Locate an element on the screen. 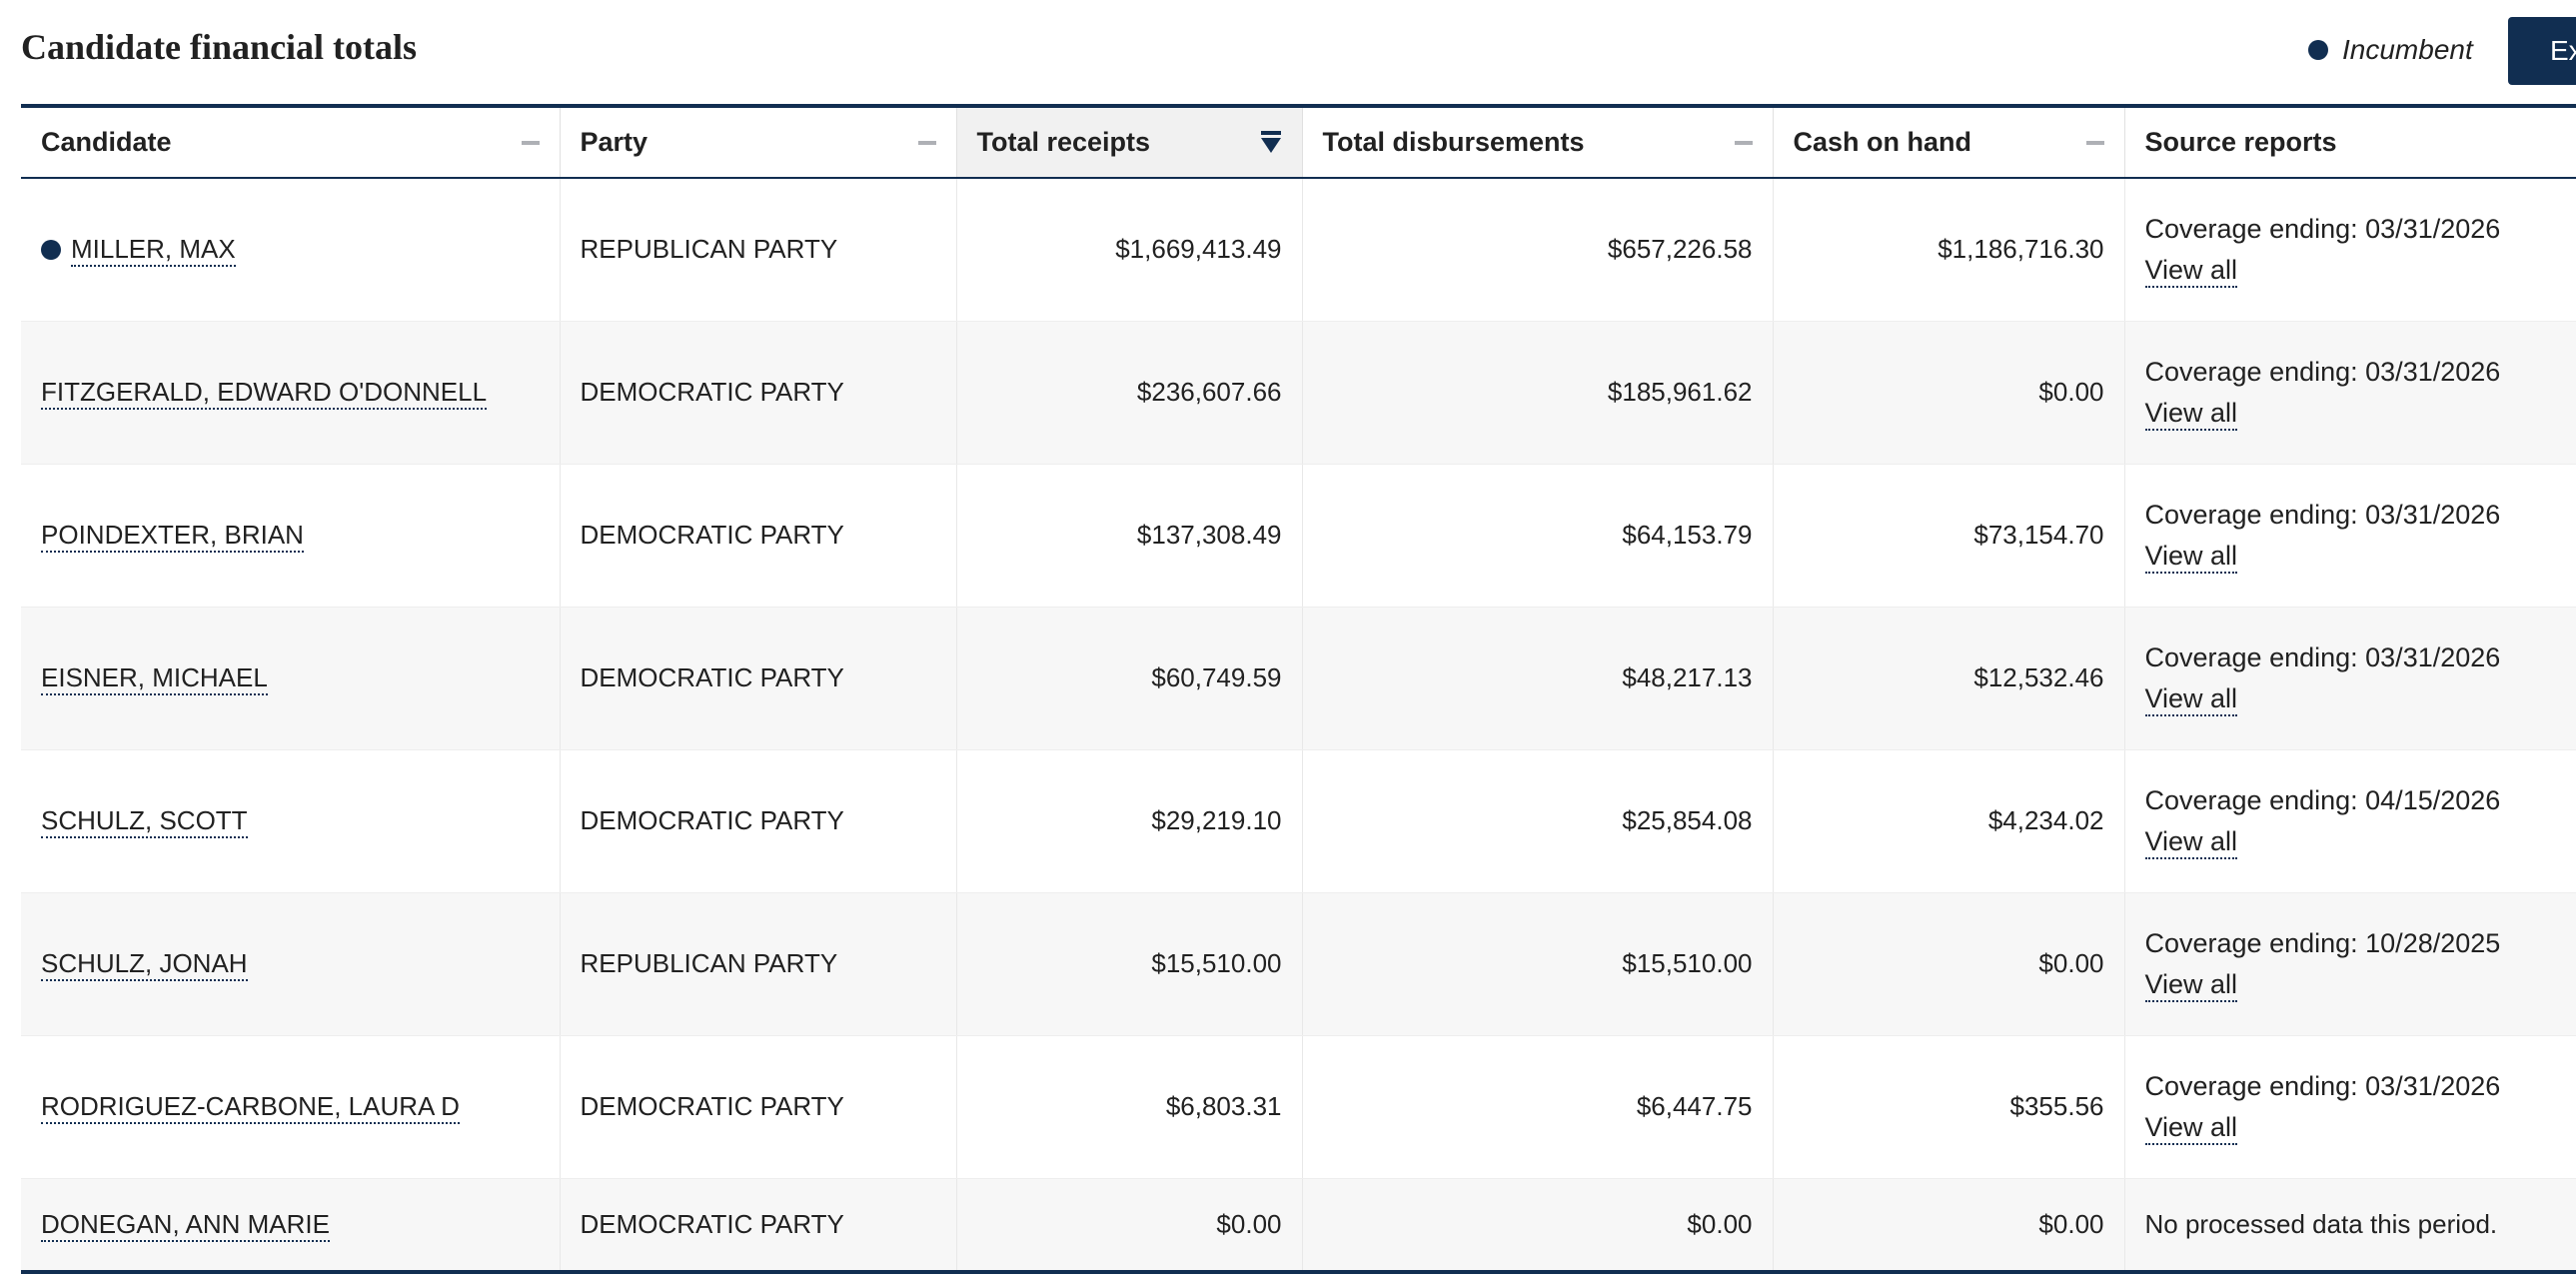 Image resolution: width=2576 pixels, height=1275 pixels. disbursements-cell: $15,510.00 is located at coordinates (1538, 964).